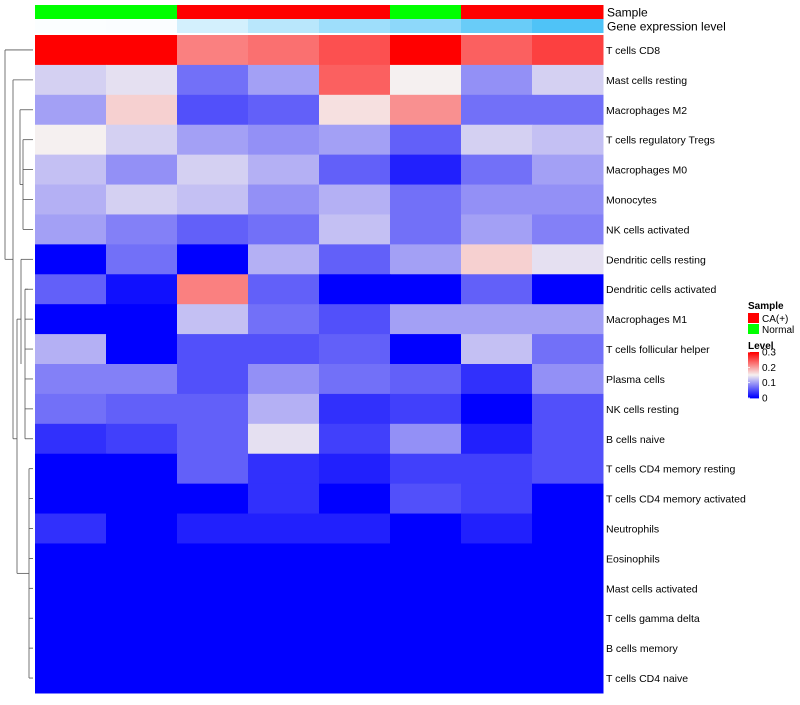 The image size is (800, 705). What do you see at coordinates (627, 13) in the screenshot?
I see `sample-track-label: Sample` at bounding box center [627, 13].